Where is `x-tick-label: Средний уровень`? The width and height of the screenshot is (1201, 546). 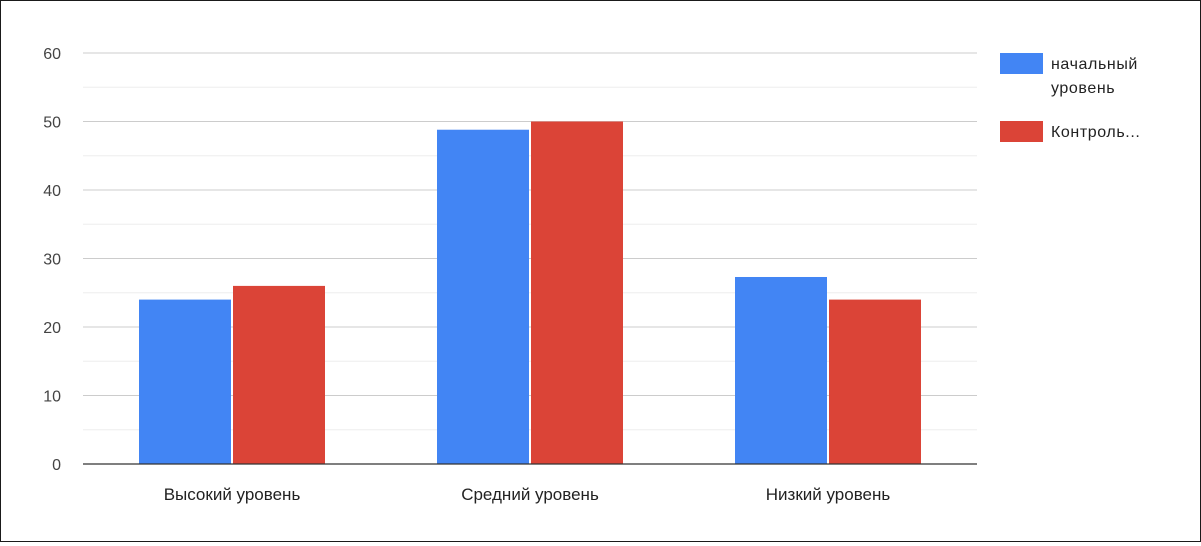
x-tick-label: Средний уровень is located at coordinates (530, 494).